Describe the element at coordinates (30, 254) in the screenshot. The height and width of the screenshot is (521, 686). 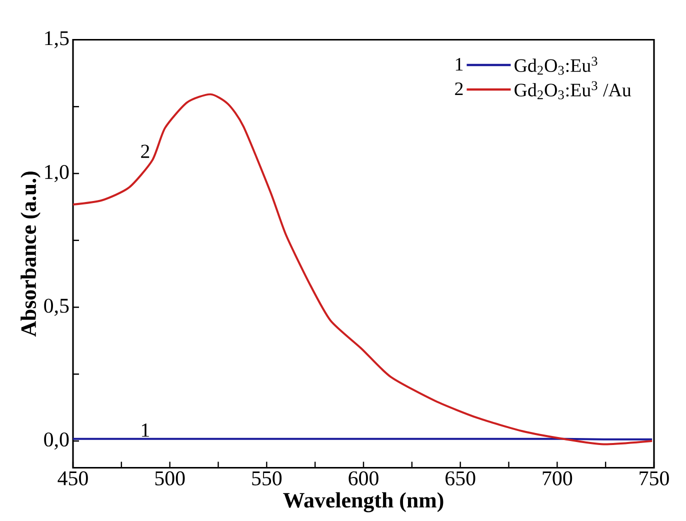
I see `y-axis-title: Absorbance (a.u.)` at that location.